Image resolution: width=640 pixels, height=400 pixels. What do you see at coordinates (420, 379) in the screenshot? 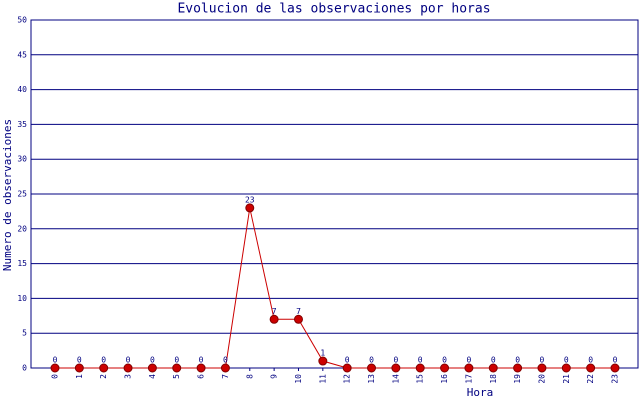
I see `x-tick-label: 15` at bounding box center [420, 379].